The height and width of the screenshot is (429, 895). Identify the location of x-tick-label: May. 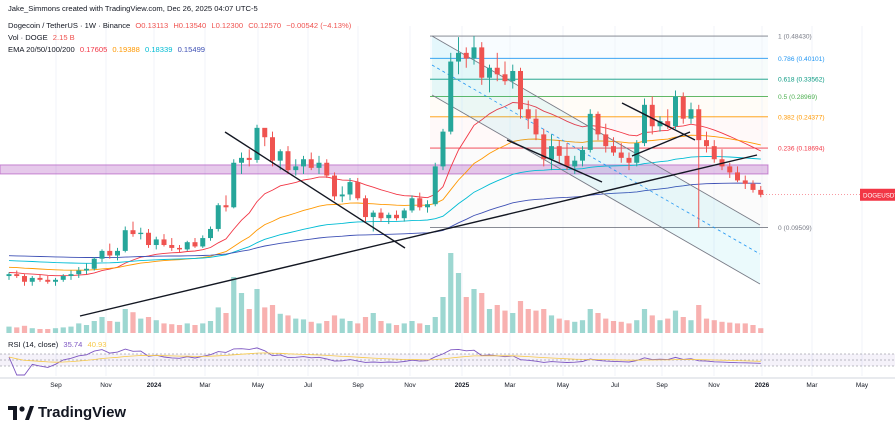
(258, 385).